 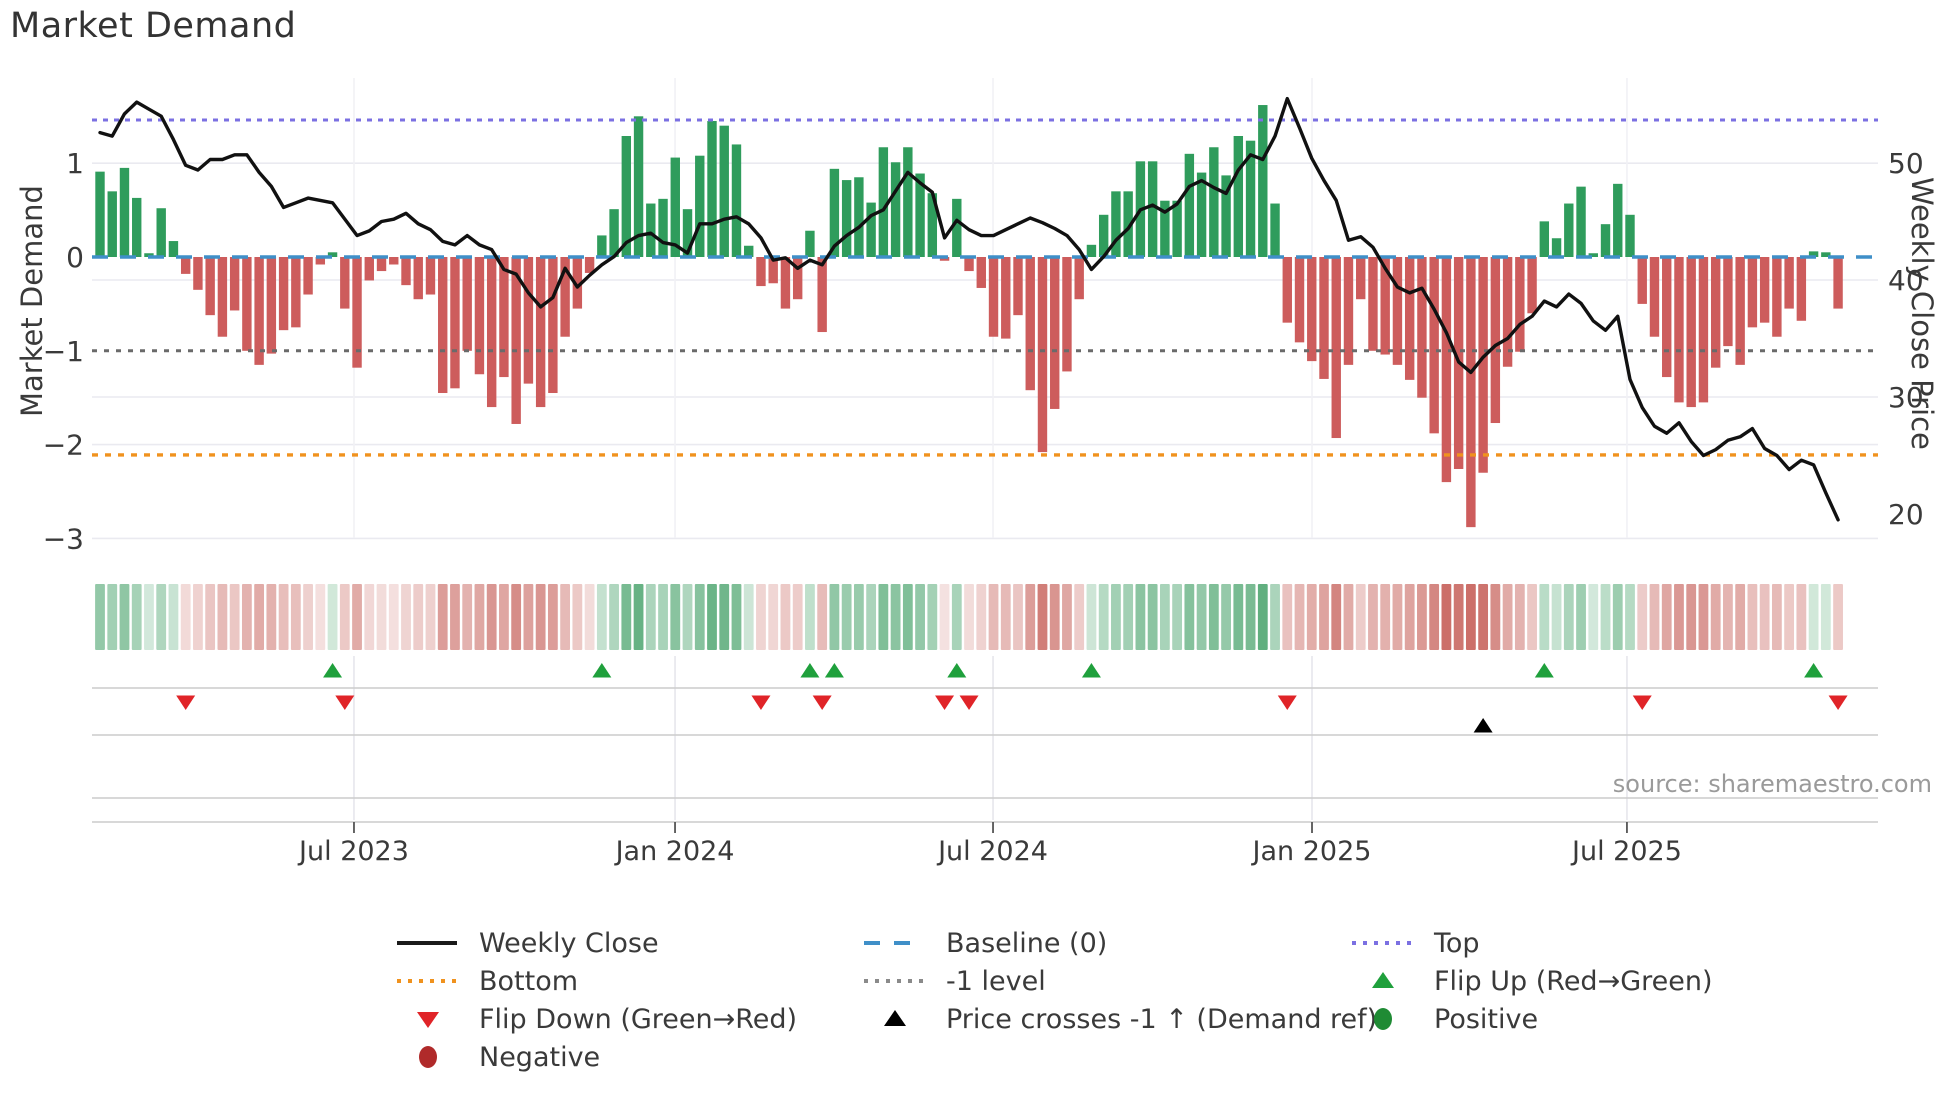 What do you see at coordinates (1906, 163) in the screenshot?
I see `y-right-tick-label: 50` at bounding box center [1906, 163].